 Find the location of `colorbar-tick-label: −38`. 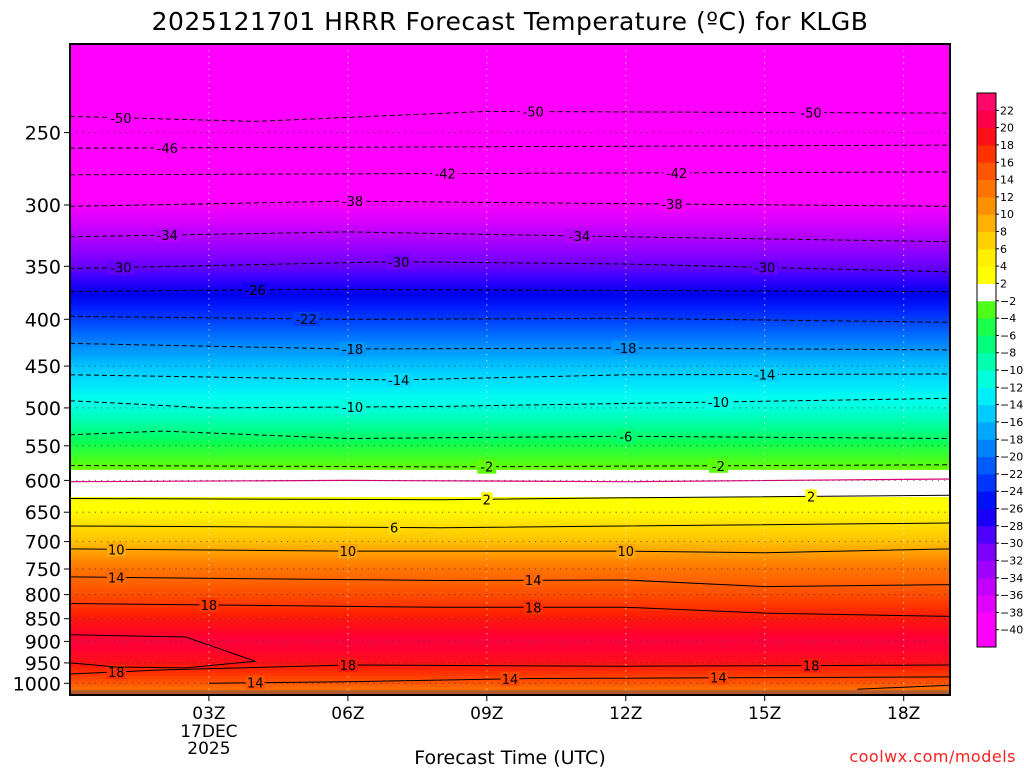

colorbar-tick-label: −38 is located at coordinates (1011, 612).